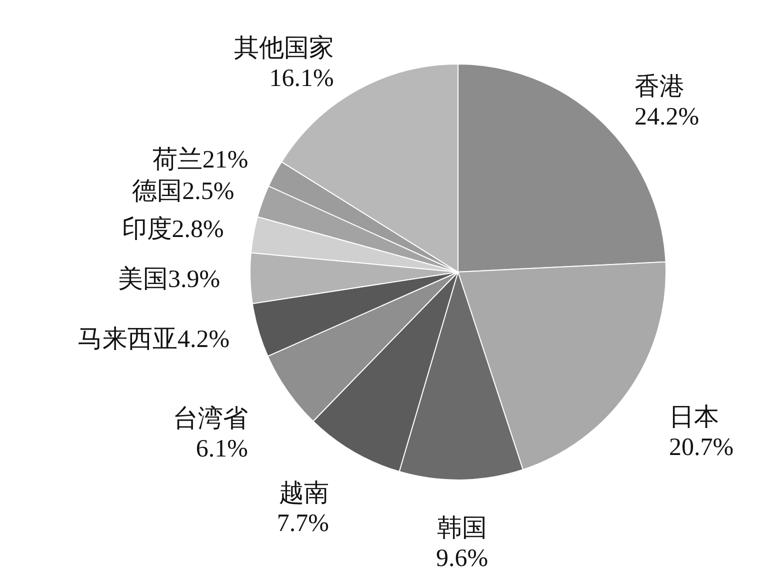 Image resolution: width=782 pixels, height=576 pixels. Describe the element at coordinates (169, 279) in the screenshot. I see `slice-label: 美国3.9%` at that location.